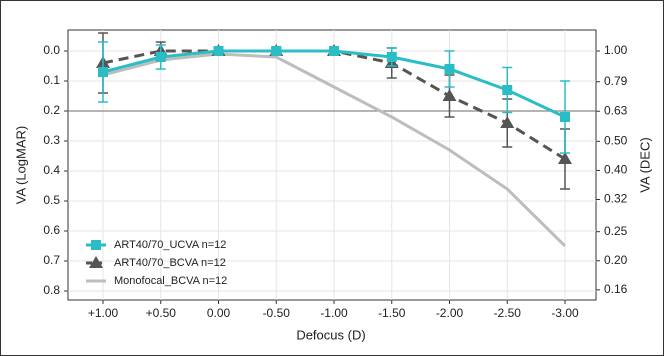 Image resolution: width=664 pixels, height=356 pixels. I want to click on y2-axis-label: VA (DEC), so click(644, 164).